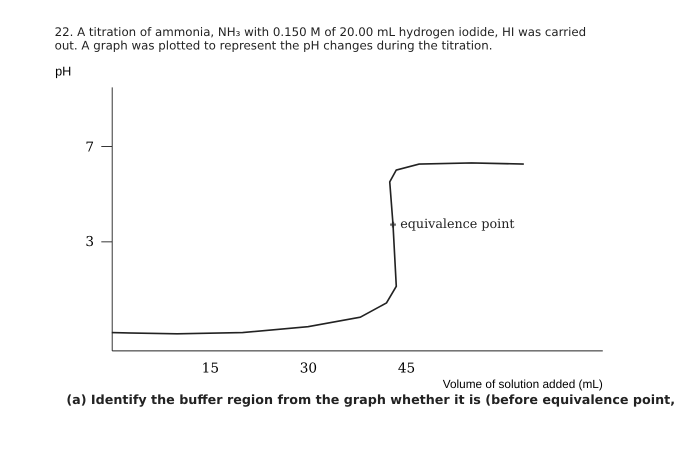 This screenshot has height=471, width=685. Describe the element at coordinates (210, 368) in the screenshot. I see `x-tick-label: 15` at that location.